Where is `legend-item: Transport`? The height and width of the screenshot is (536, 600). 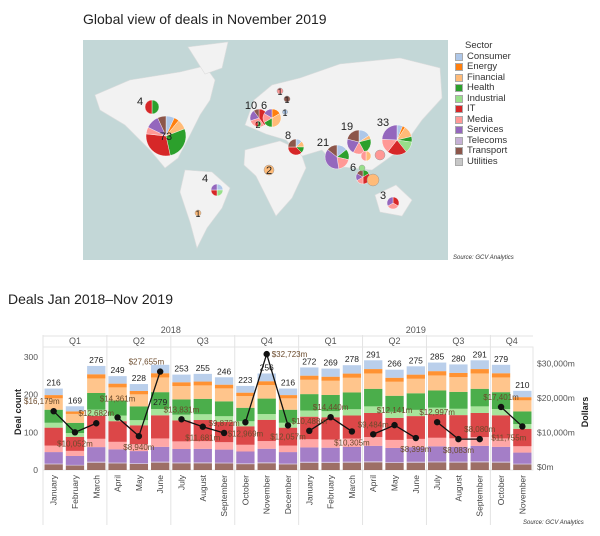
legend-item: Transport is located at coordinates (483, 151).